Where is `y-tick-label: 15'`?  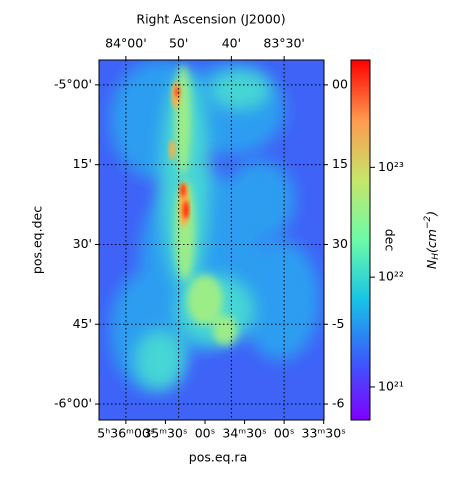
y-tick-label: 15' is located at coordinates (82, 163).